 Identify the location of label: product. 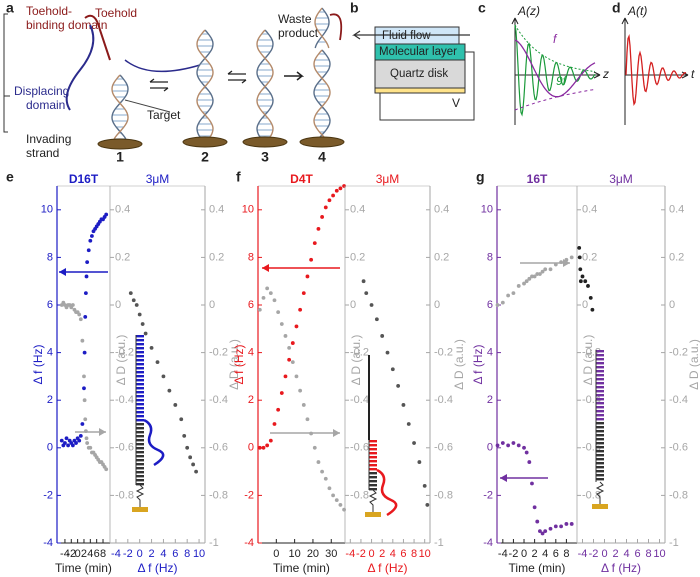
(298, 33).